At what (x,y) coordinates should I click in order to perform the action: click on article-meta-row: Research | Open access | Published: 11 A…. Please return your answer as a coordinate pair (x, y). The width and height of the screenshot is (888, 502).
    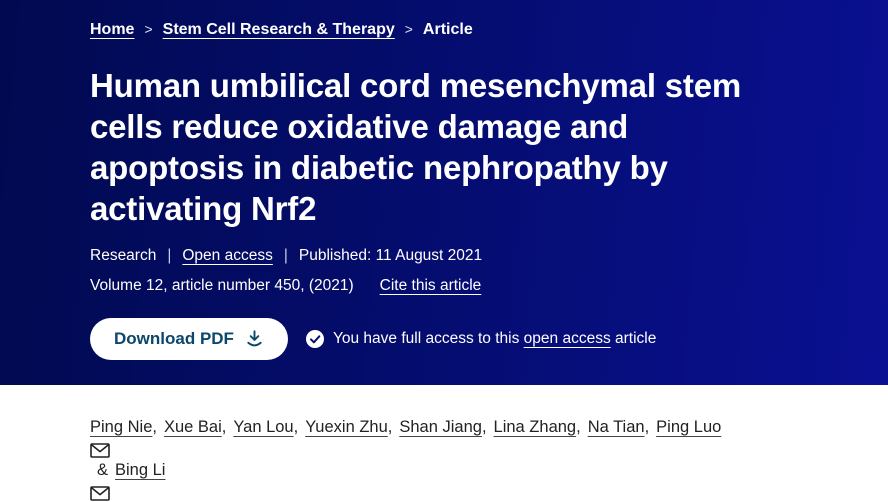
    Looking at the image, I should click on (444, 256).